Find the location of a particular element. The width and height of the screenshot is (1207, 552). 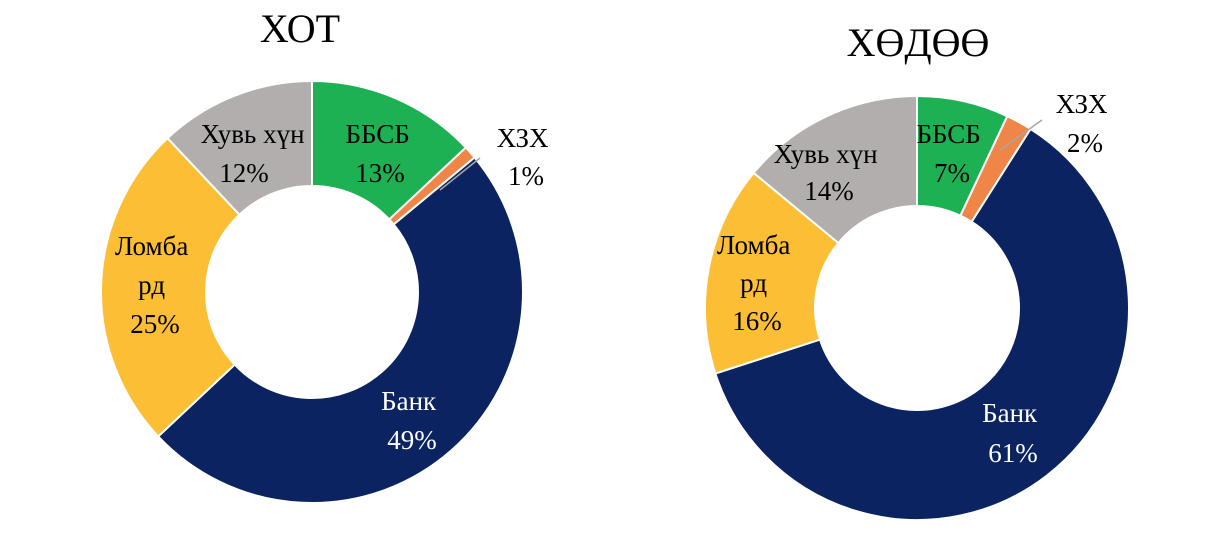

city-chart-title: ХОТ is located at coordinates (300, 28).